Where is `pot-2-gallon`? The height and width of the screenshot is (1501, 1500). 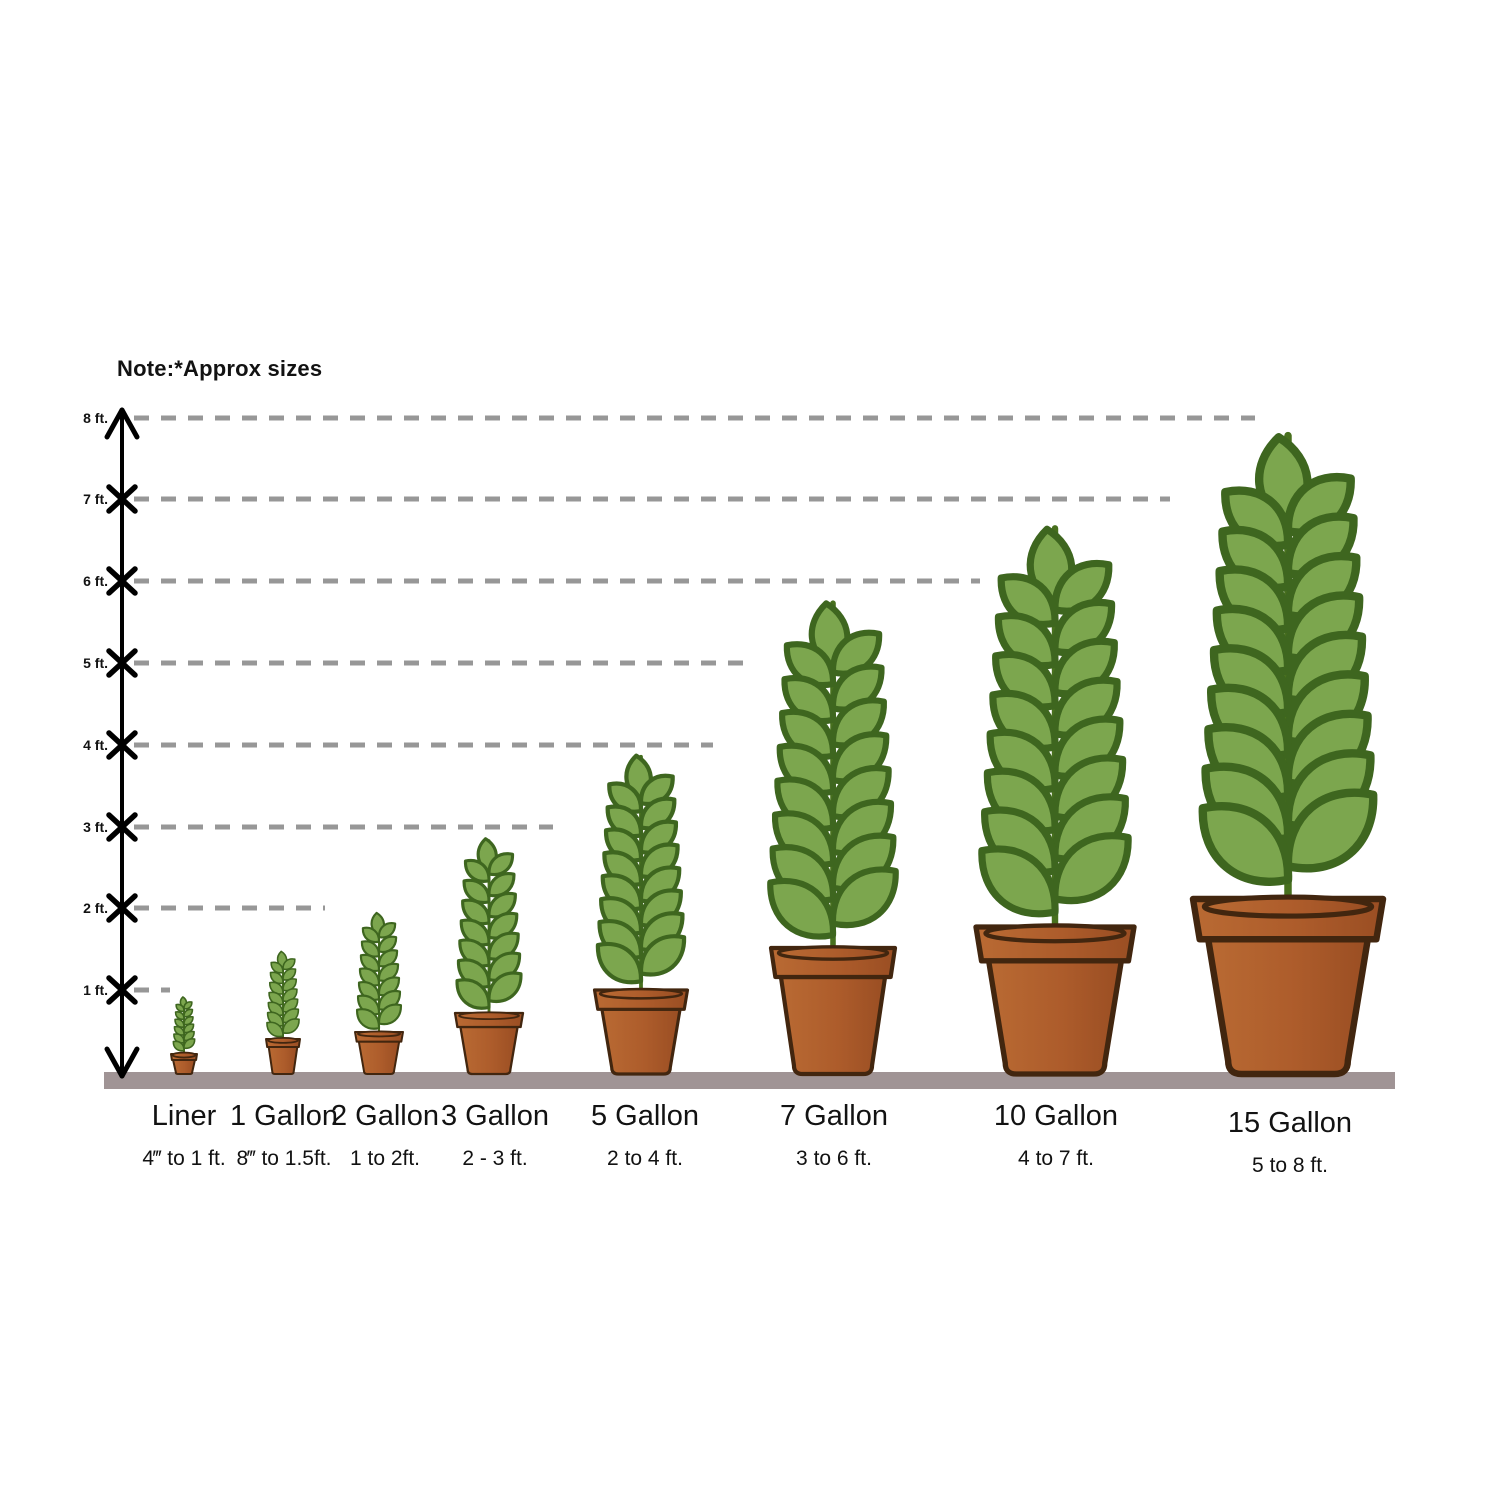
pot-2-gallon is located at coordinates (379, 1052).